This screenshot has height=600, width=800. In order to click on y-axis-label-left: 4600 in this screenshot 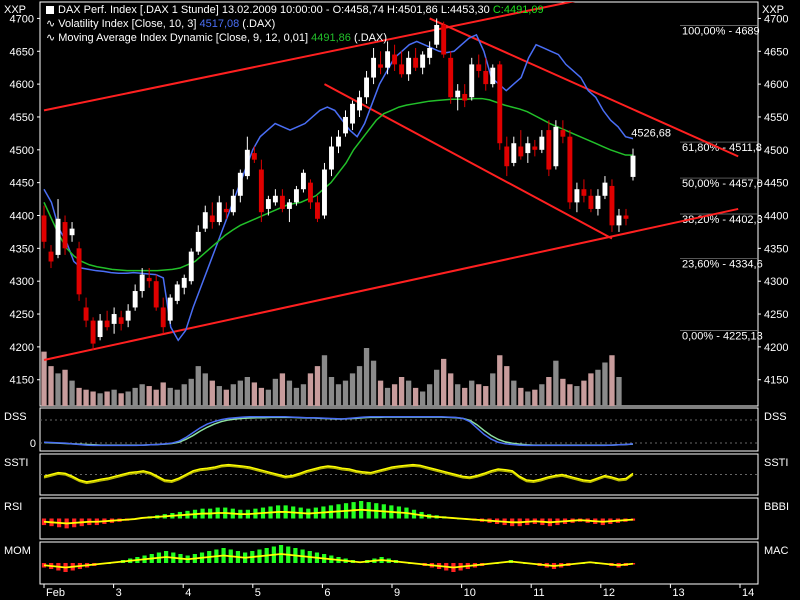, I will do `click(22, 85)`.